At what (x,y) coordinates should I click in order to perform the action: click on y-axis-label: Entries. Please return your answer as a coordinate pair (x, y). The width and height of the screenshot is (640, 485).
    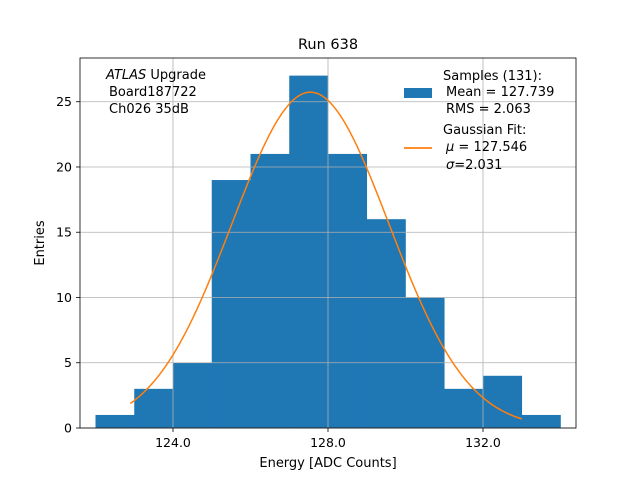
    Looking at the image, I should click on (40, 243).